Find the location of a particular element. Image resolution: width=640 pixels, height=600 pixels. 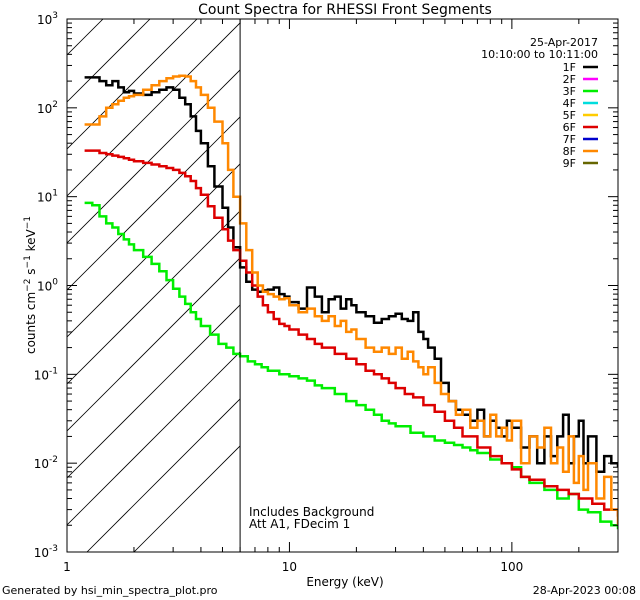

legend-date: 25-Apr-2017 is located at coordinates (564, 42).